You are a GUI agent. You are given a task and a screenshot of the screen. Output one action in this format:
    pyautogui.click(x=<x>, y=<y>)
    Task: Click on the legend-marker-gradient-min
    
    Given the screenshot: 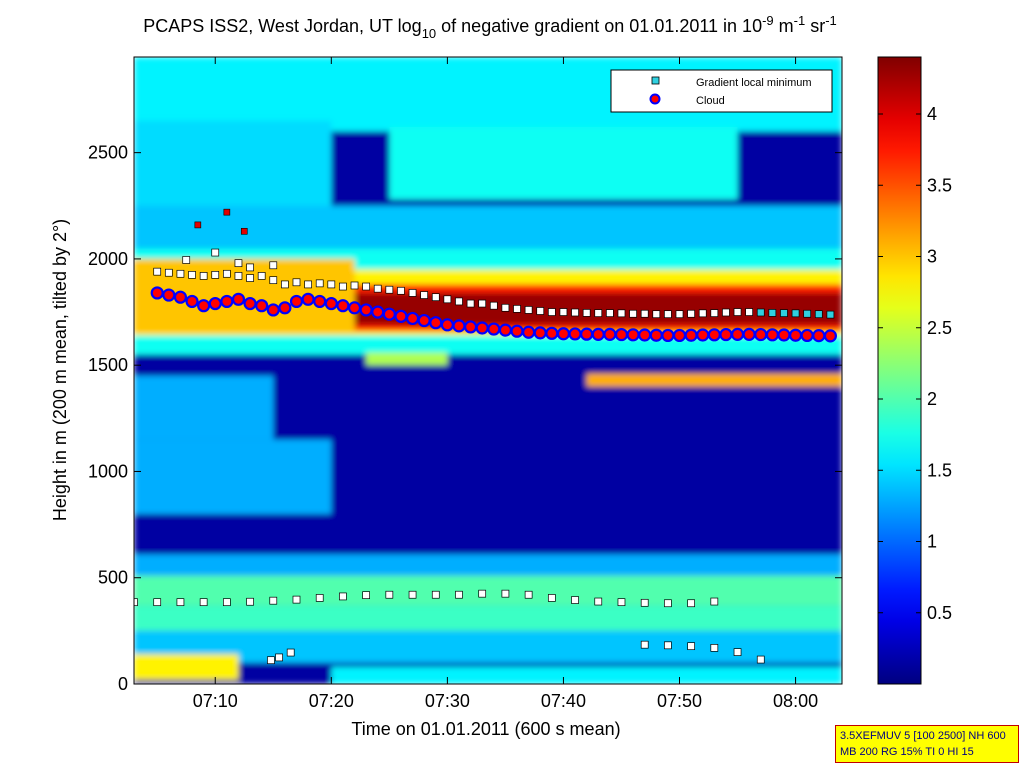 What is the action you would take?
    pyautogui.click(x=655, y=80)
    